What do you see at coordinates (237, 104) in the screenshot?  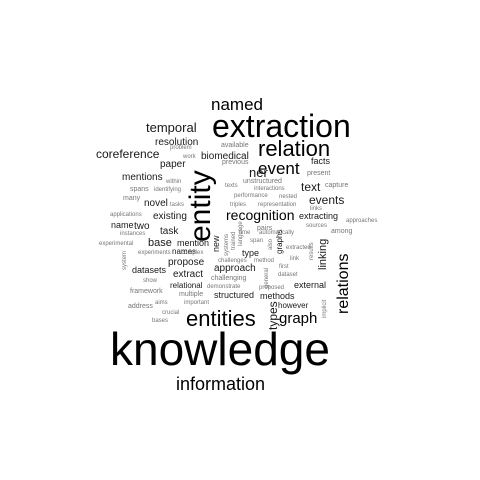 I see `word-named: named` at bounding box center [237, 104].